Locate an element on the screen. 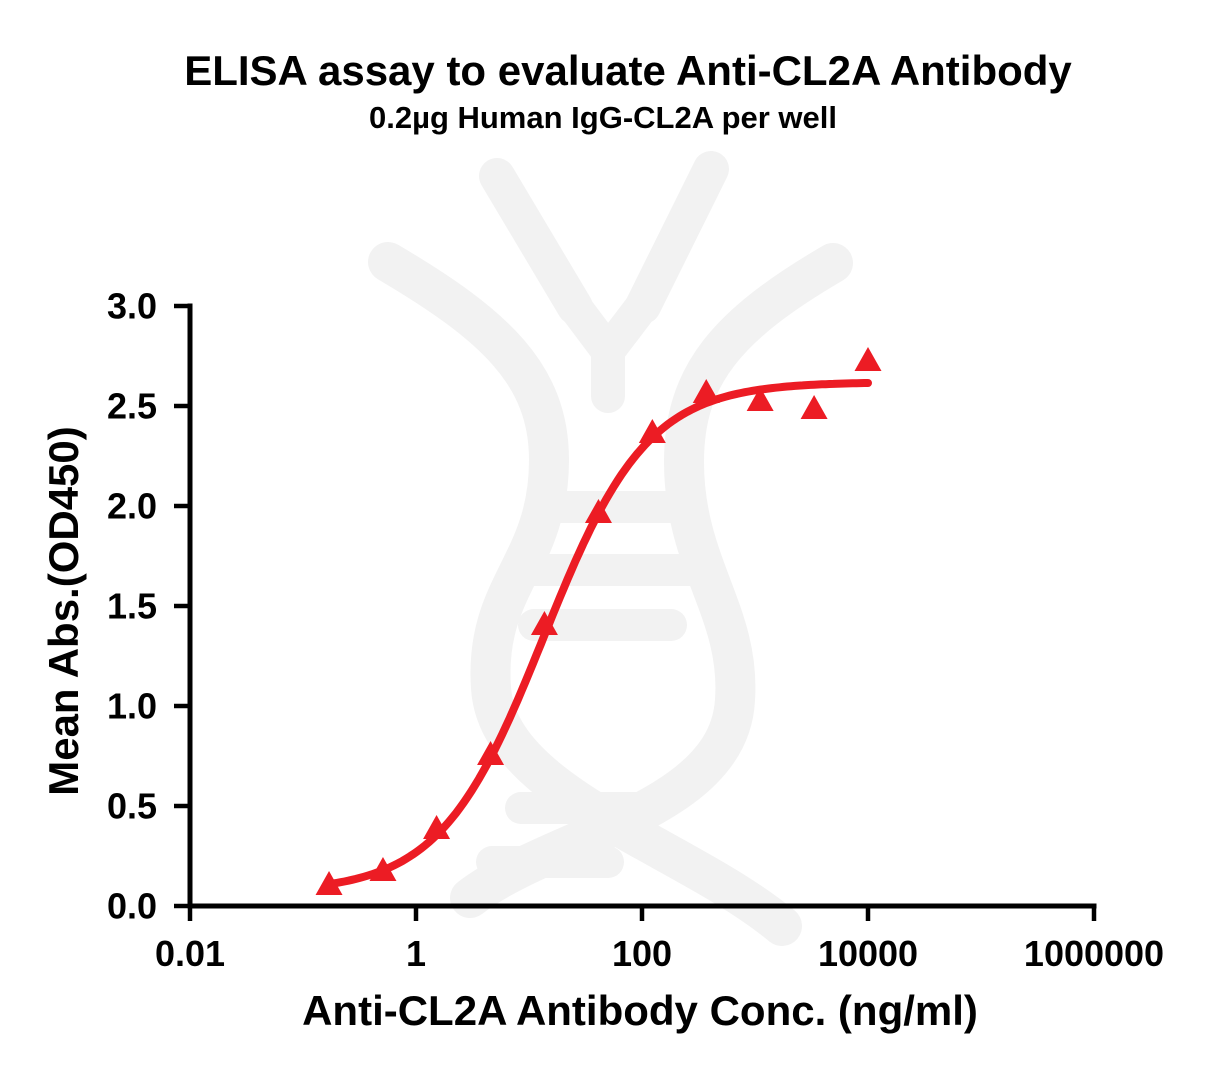 The width and height of the screenshot is (1217, 1079). x-tick-label: 100 is located at coordinates (642, 953).